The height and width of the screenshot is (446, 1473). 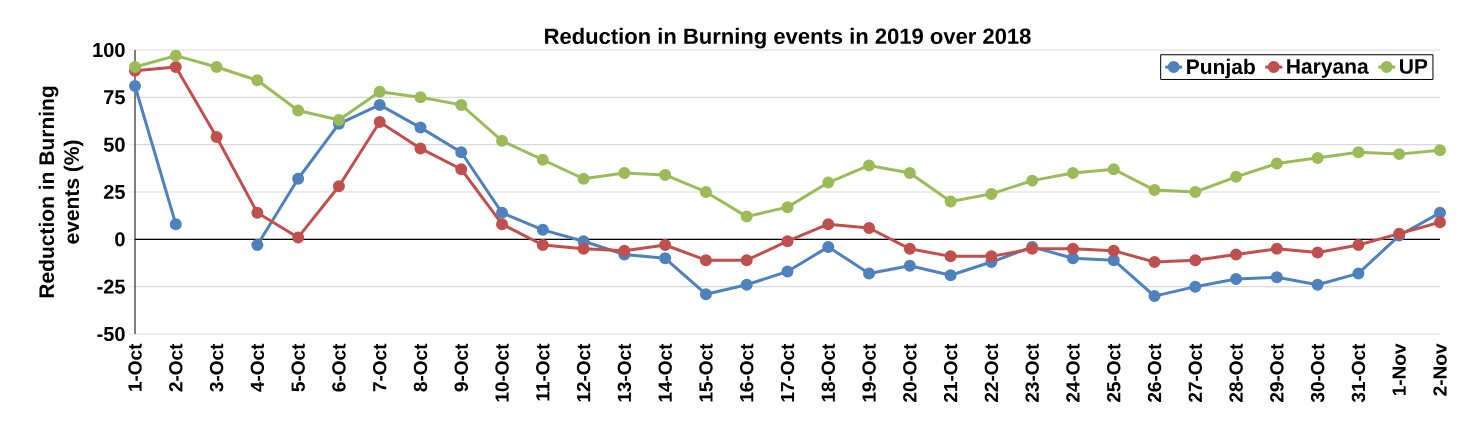 What do you see at coordinates (216, 367) in the screenshot?
I see `x-tick-label: 3-Oct` at bounding box center [216, 367].